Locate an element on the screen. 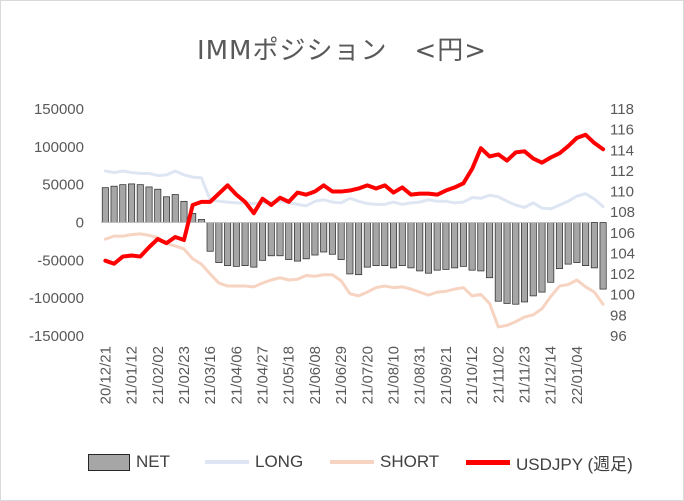  x-axis-tick-label: 21/04/27 is located at coordinates (263, 375).